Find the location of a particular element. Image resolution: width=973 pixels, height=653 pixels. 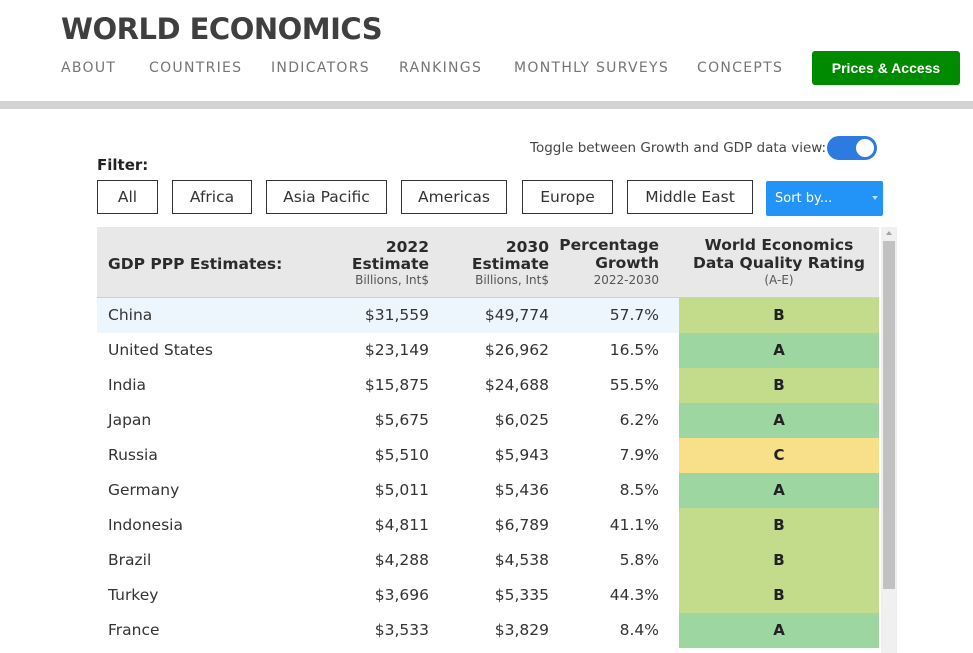

table-row: United States $23,149 $26,962 16.5% A is located at coordinates (488, 350).